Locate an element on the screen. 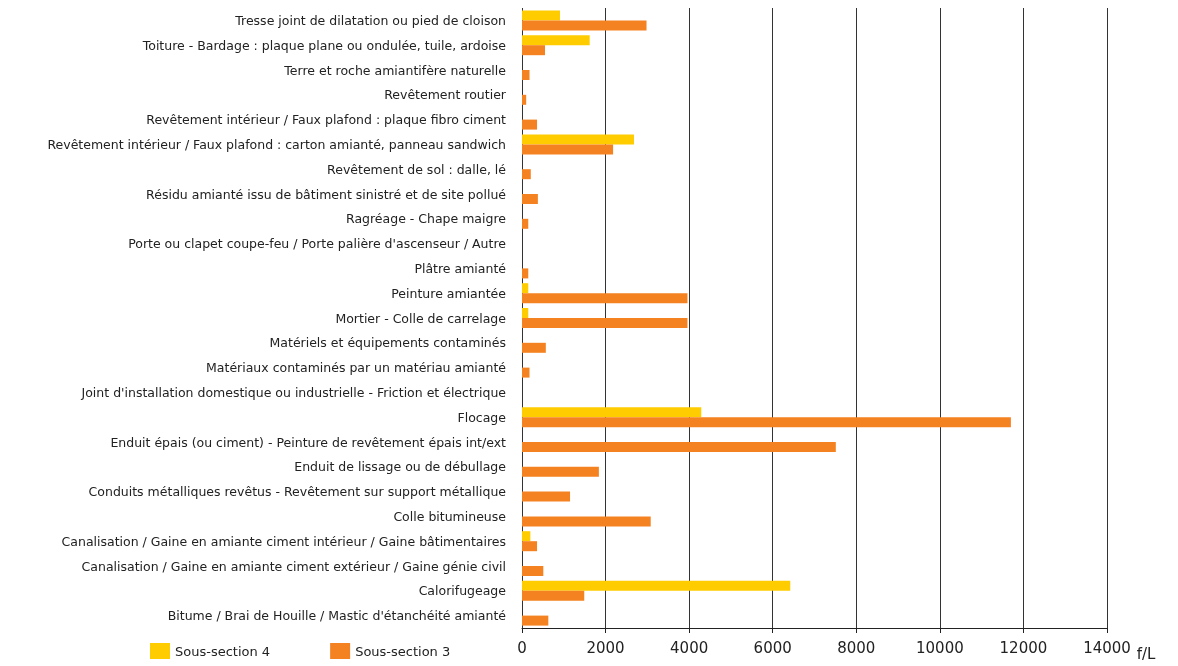  y-tick-label: Ragréage - Chape maigre is located at coordinates (426, 219).